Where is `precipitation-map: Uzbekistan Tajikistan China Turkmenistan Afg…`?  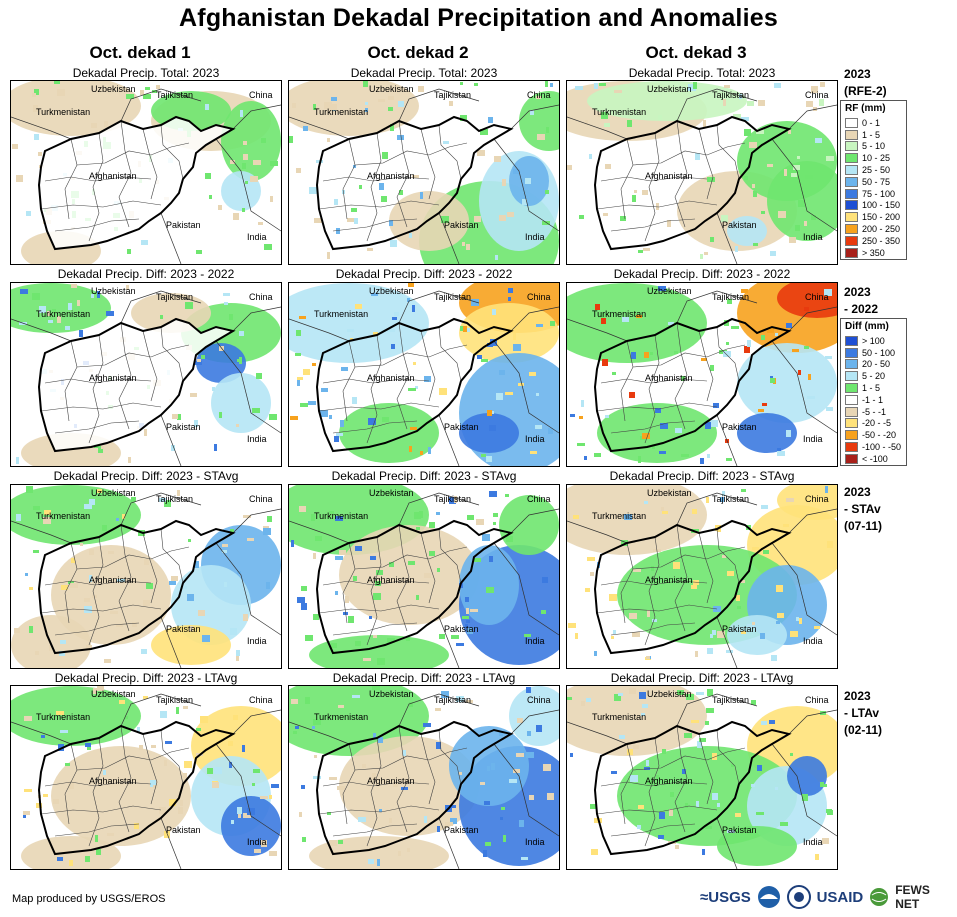 precipitation-map: Uzbekistan Tajikistan China Turkmenistan Afg… is located at coordinates (424, 777).